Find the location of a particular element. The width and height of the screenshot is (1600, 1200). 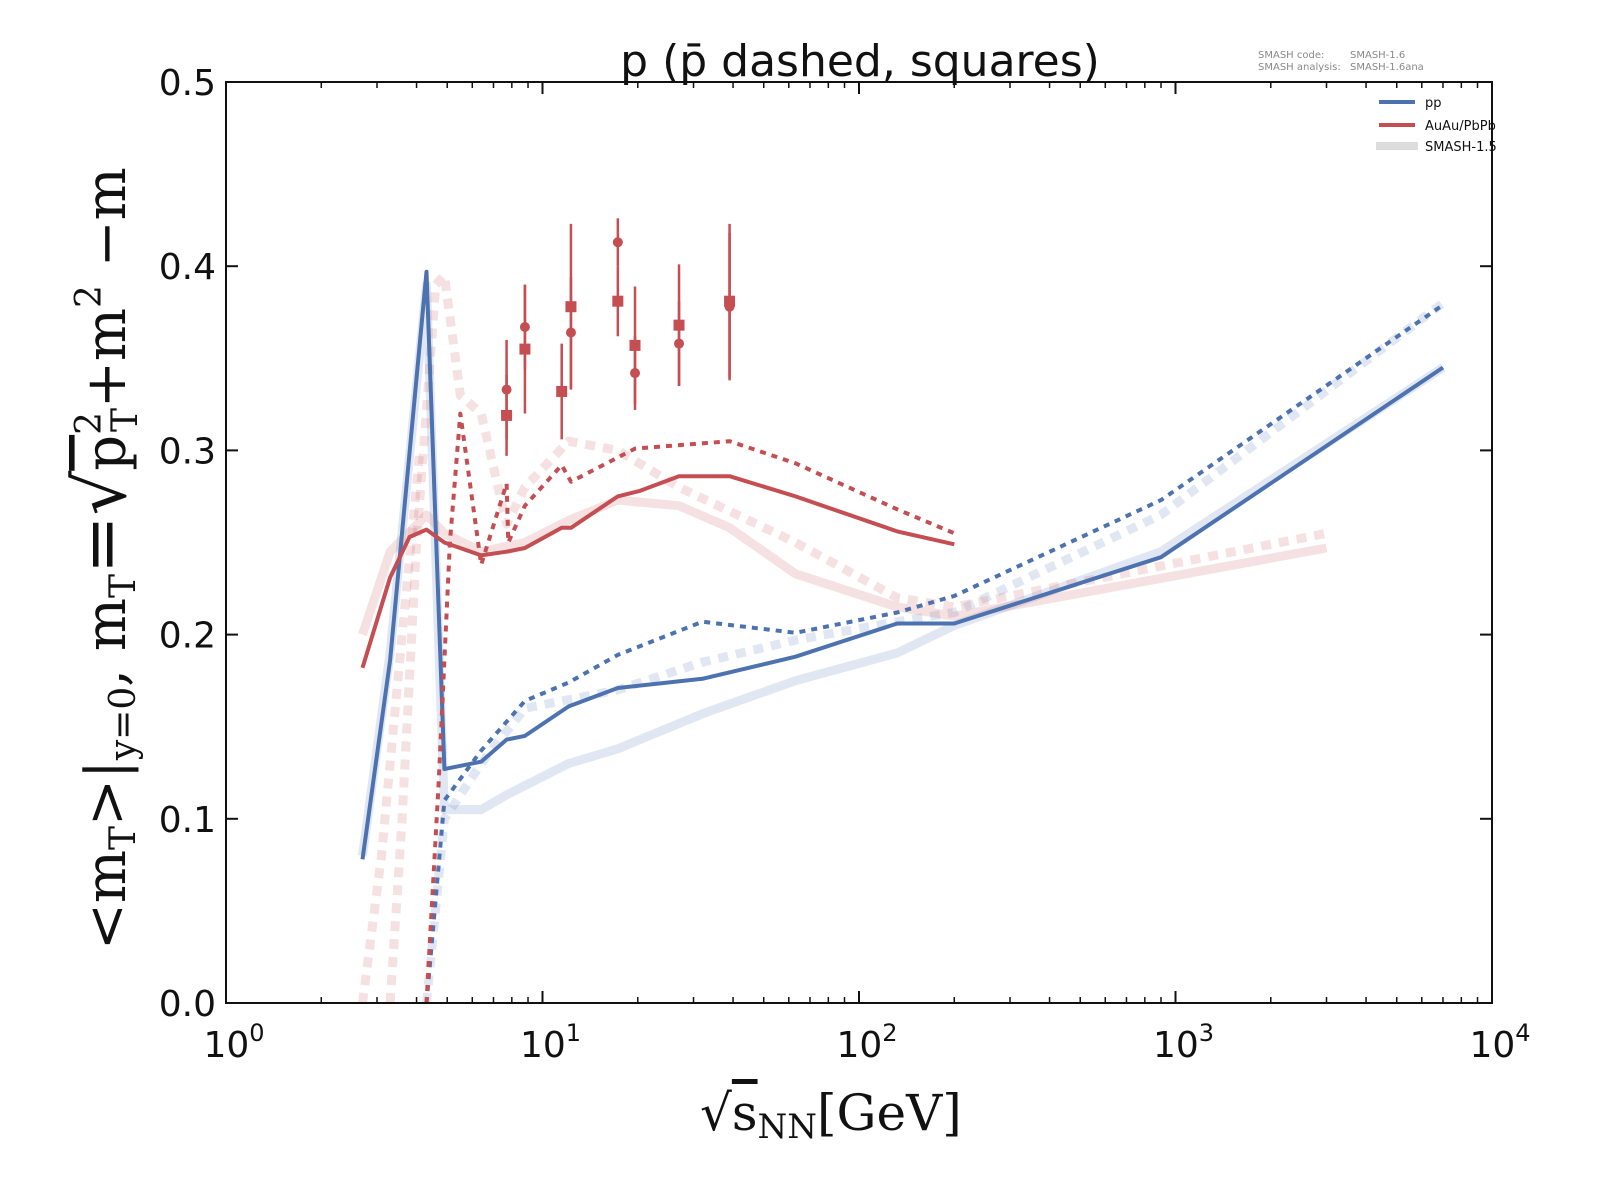

chart-title: p (p̄ dashed, squares) is located at coordinates (860, 61).